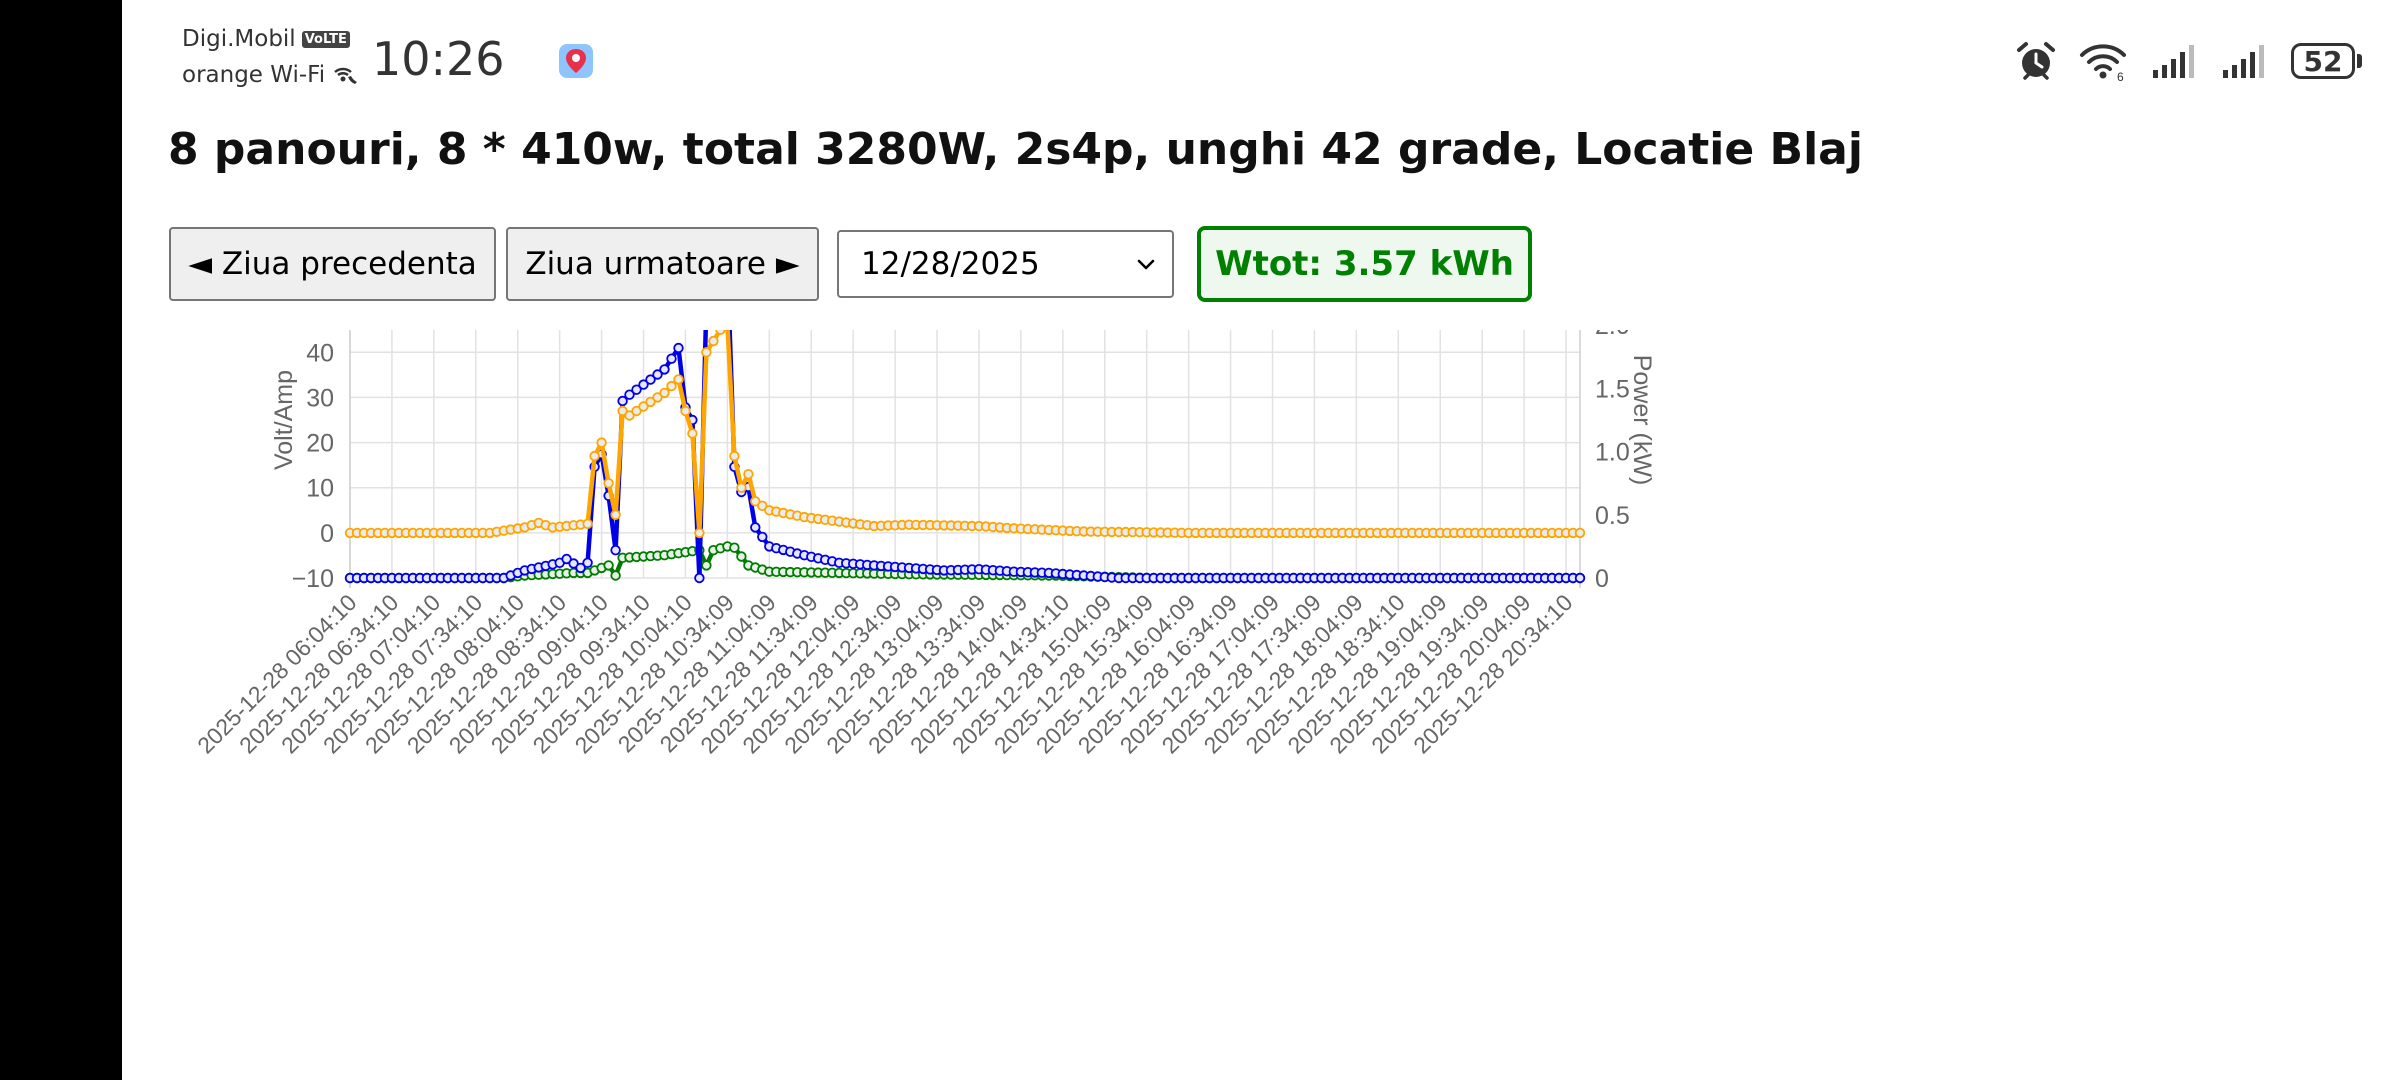 The width and height of the screenshot is (2388, 1080). Describe the element at coordinates (327, 534) in the screenshot. I see `y-left-tick-label: 0` at that location.